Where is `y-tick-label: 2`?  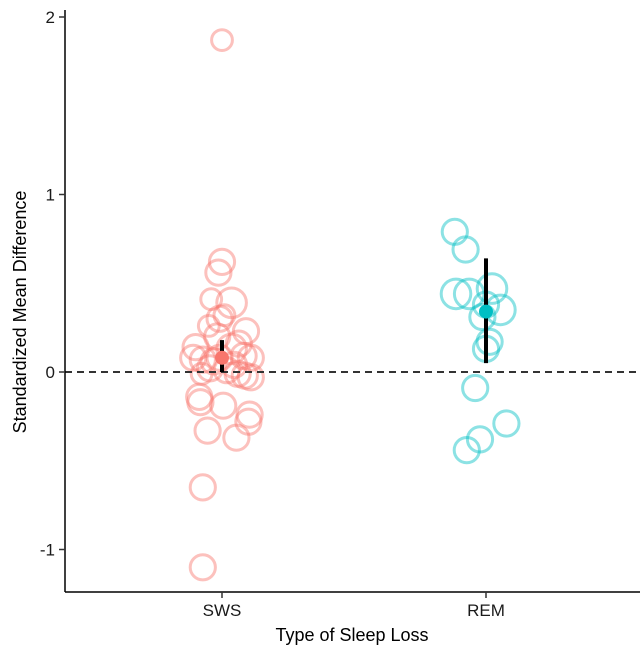
y-tick-label: 2 is located at coordinates (50, 17).